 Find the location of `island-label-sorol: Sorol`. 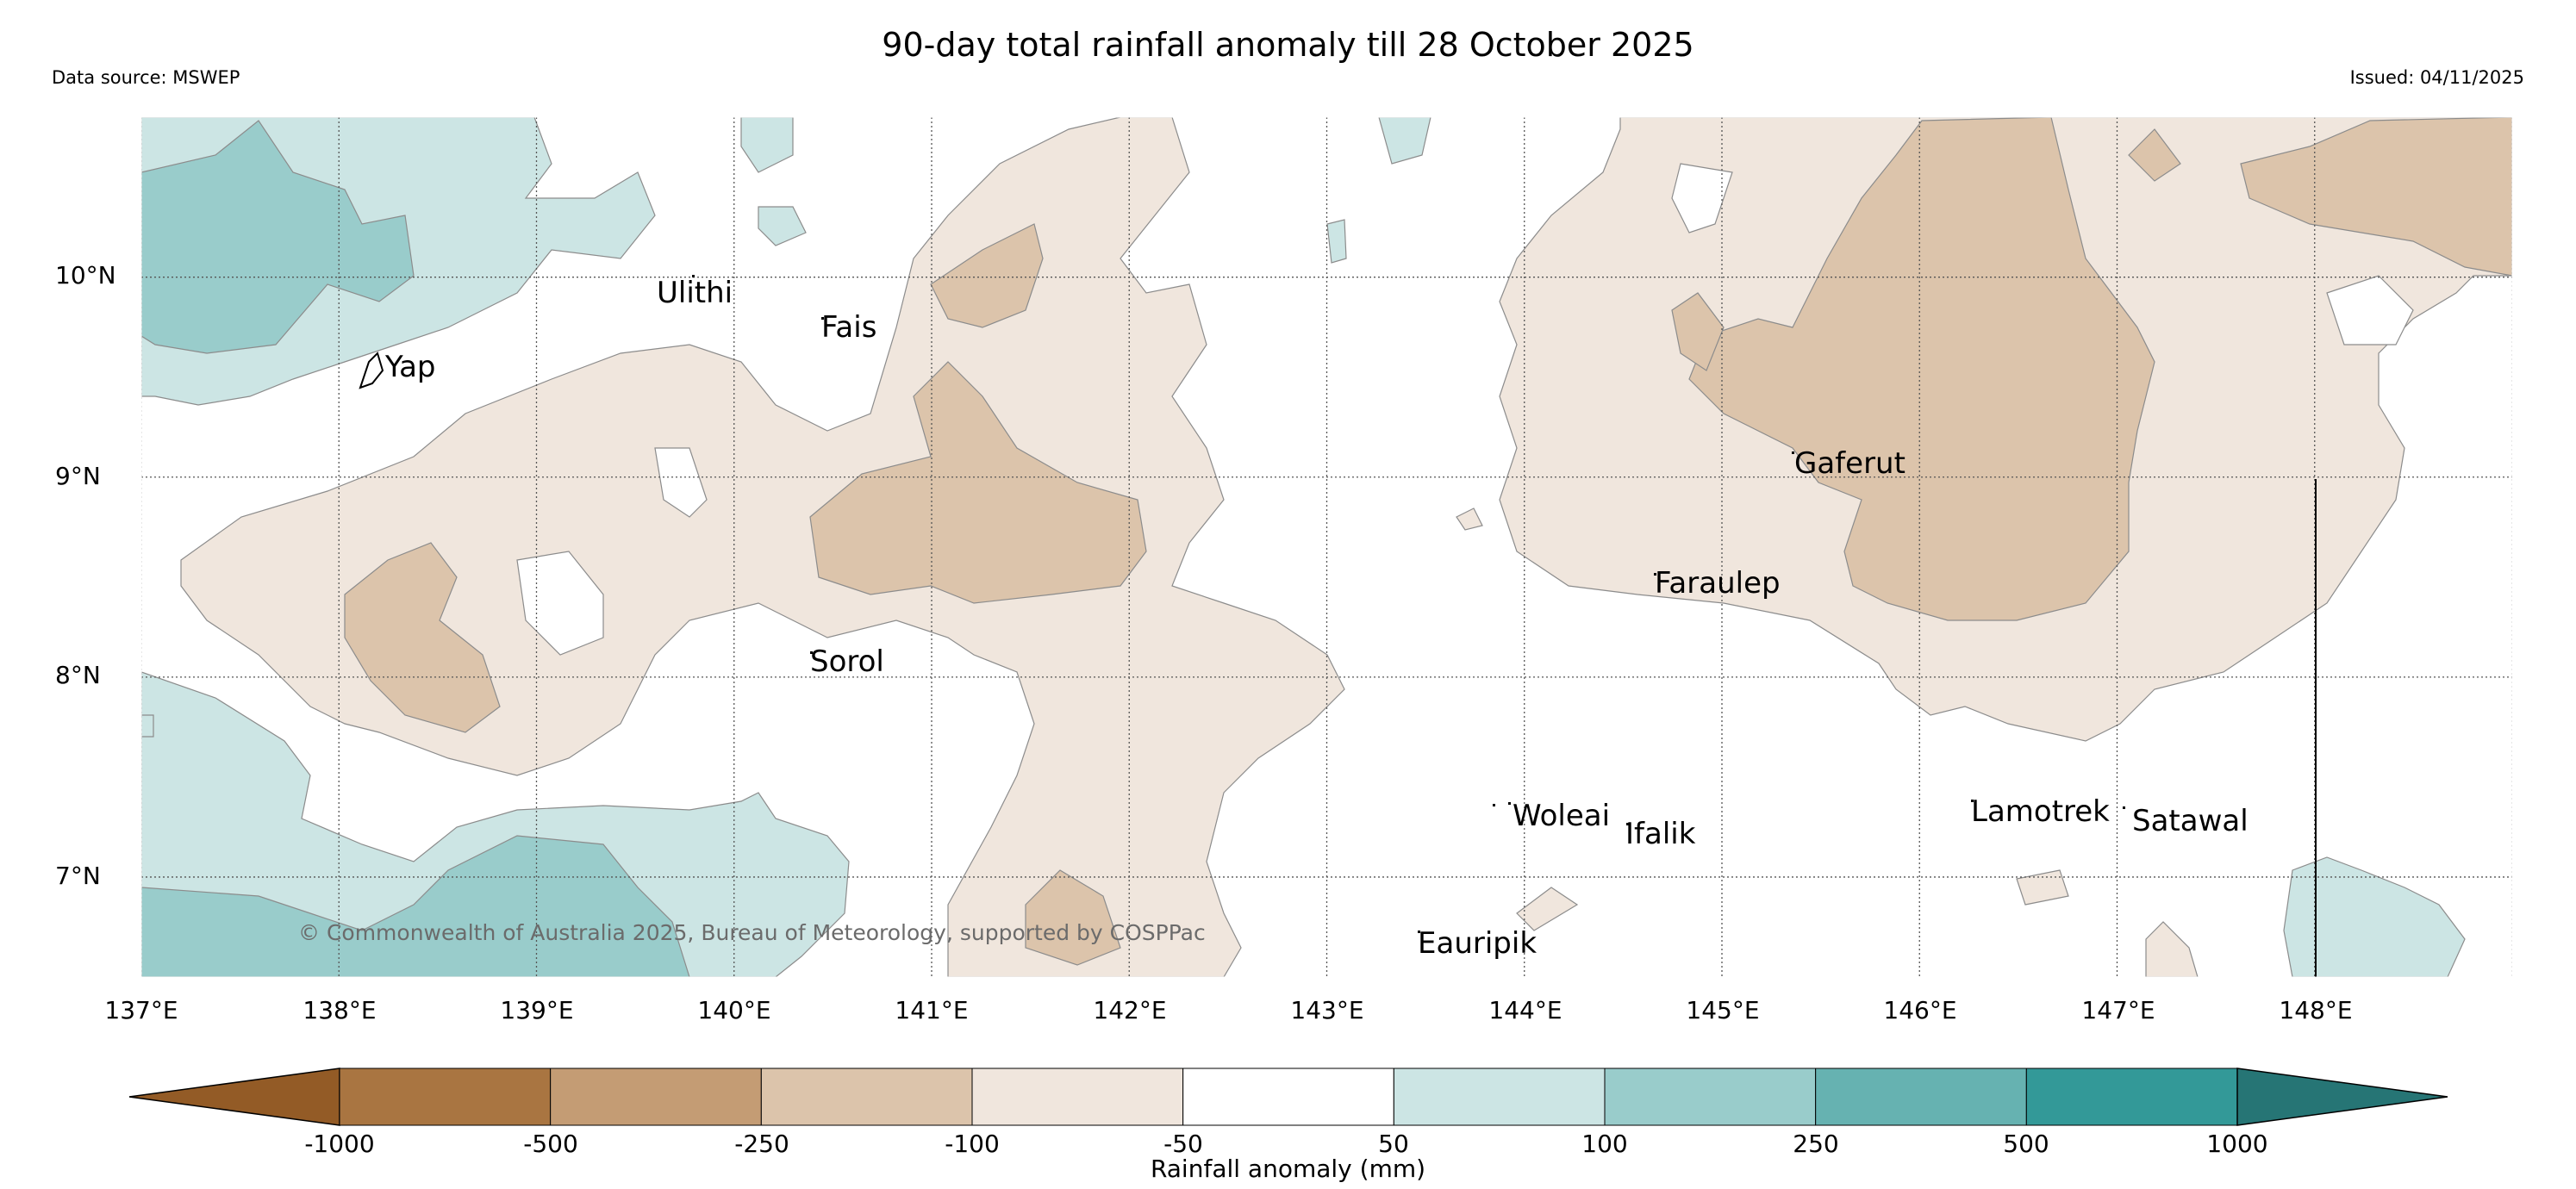

island-label-sorol: Sorol is located at coordinates (847, 662).